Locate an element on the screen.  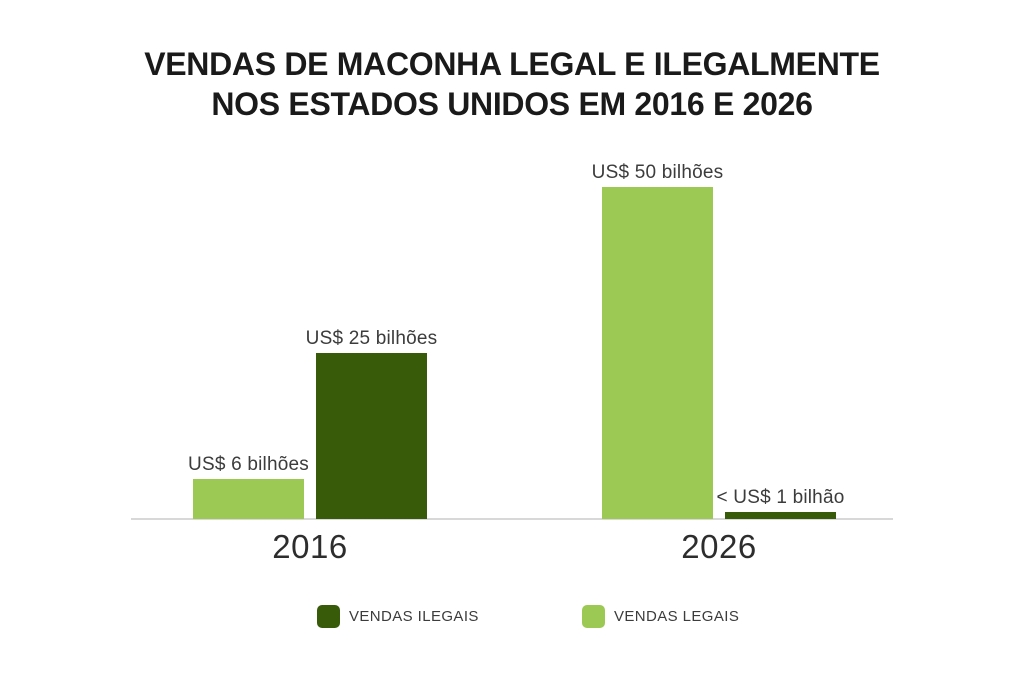
legend-item-vendas-legais: VENDAS LEGAIS is located at coordinates (660, 616).